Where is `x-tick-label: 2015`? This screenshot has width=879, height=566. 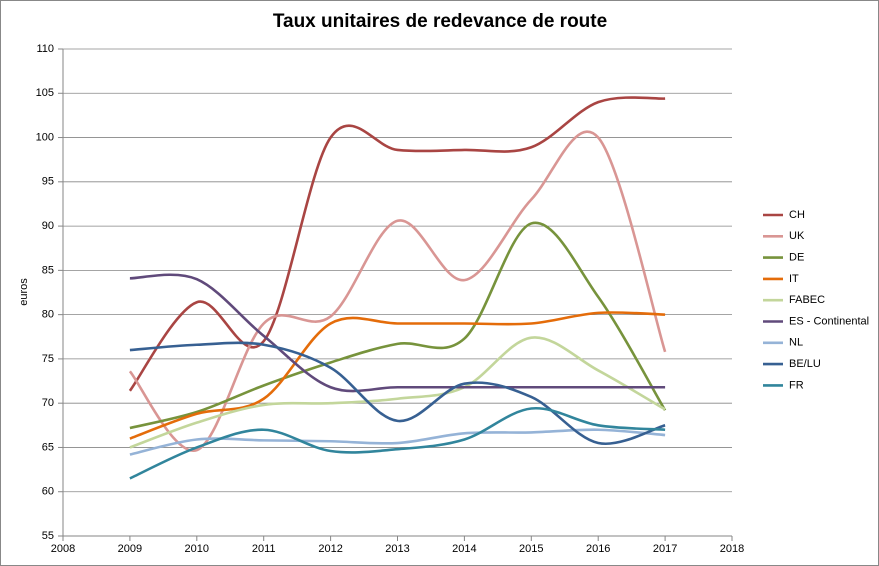 x-tick-label: 2015 is located at coordinates (531, 549).